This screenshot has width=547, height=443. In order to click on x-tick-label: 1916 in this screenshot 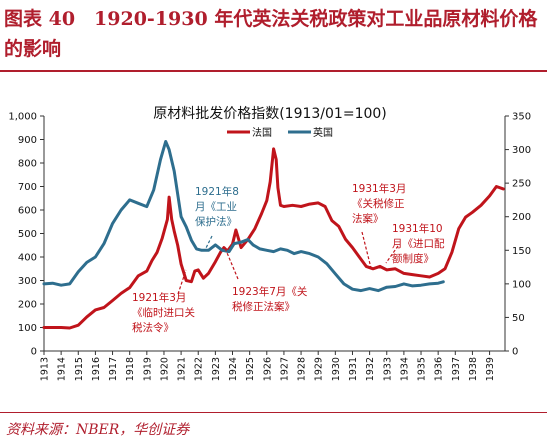, I will do `click(96, 369)`.